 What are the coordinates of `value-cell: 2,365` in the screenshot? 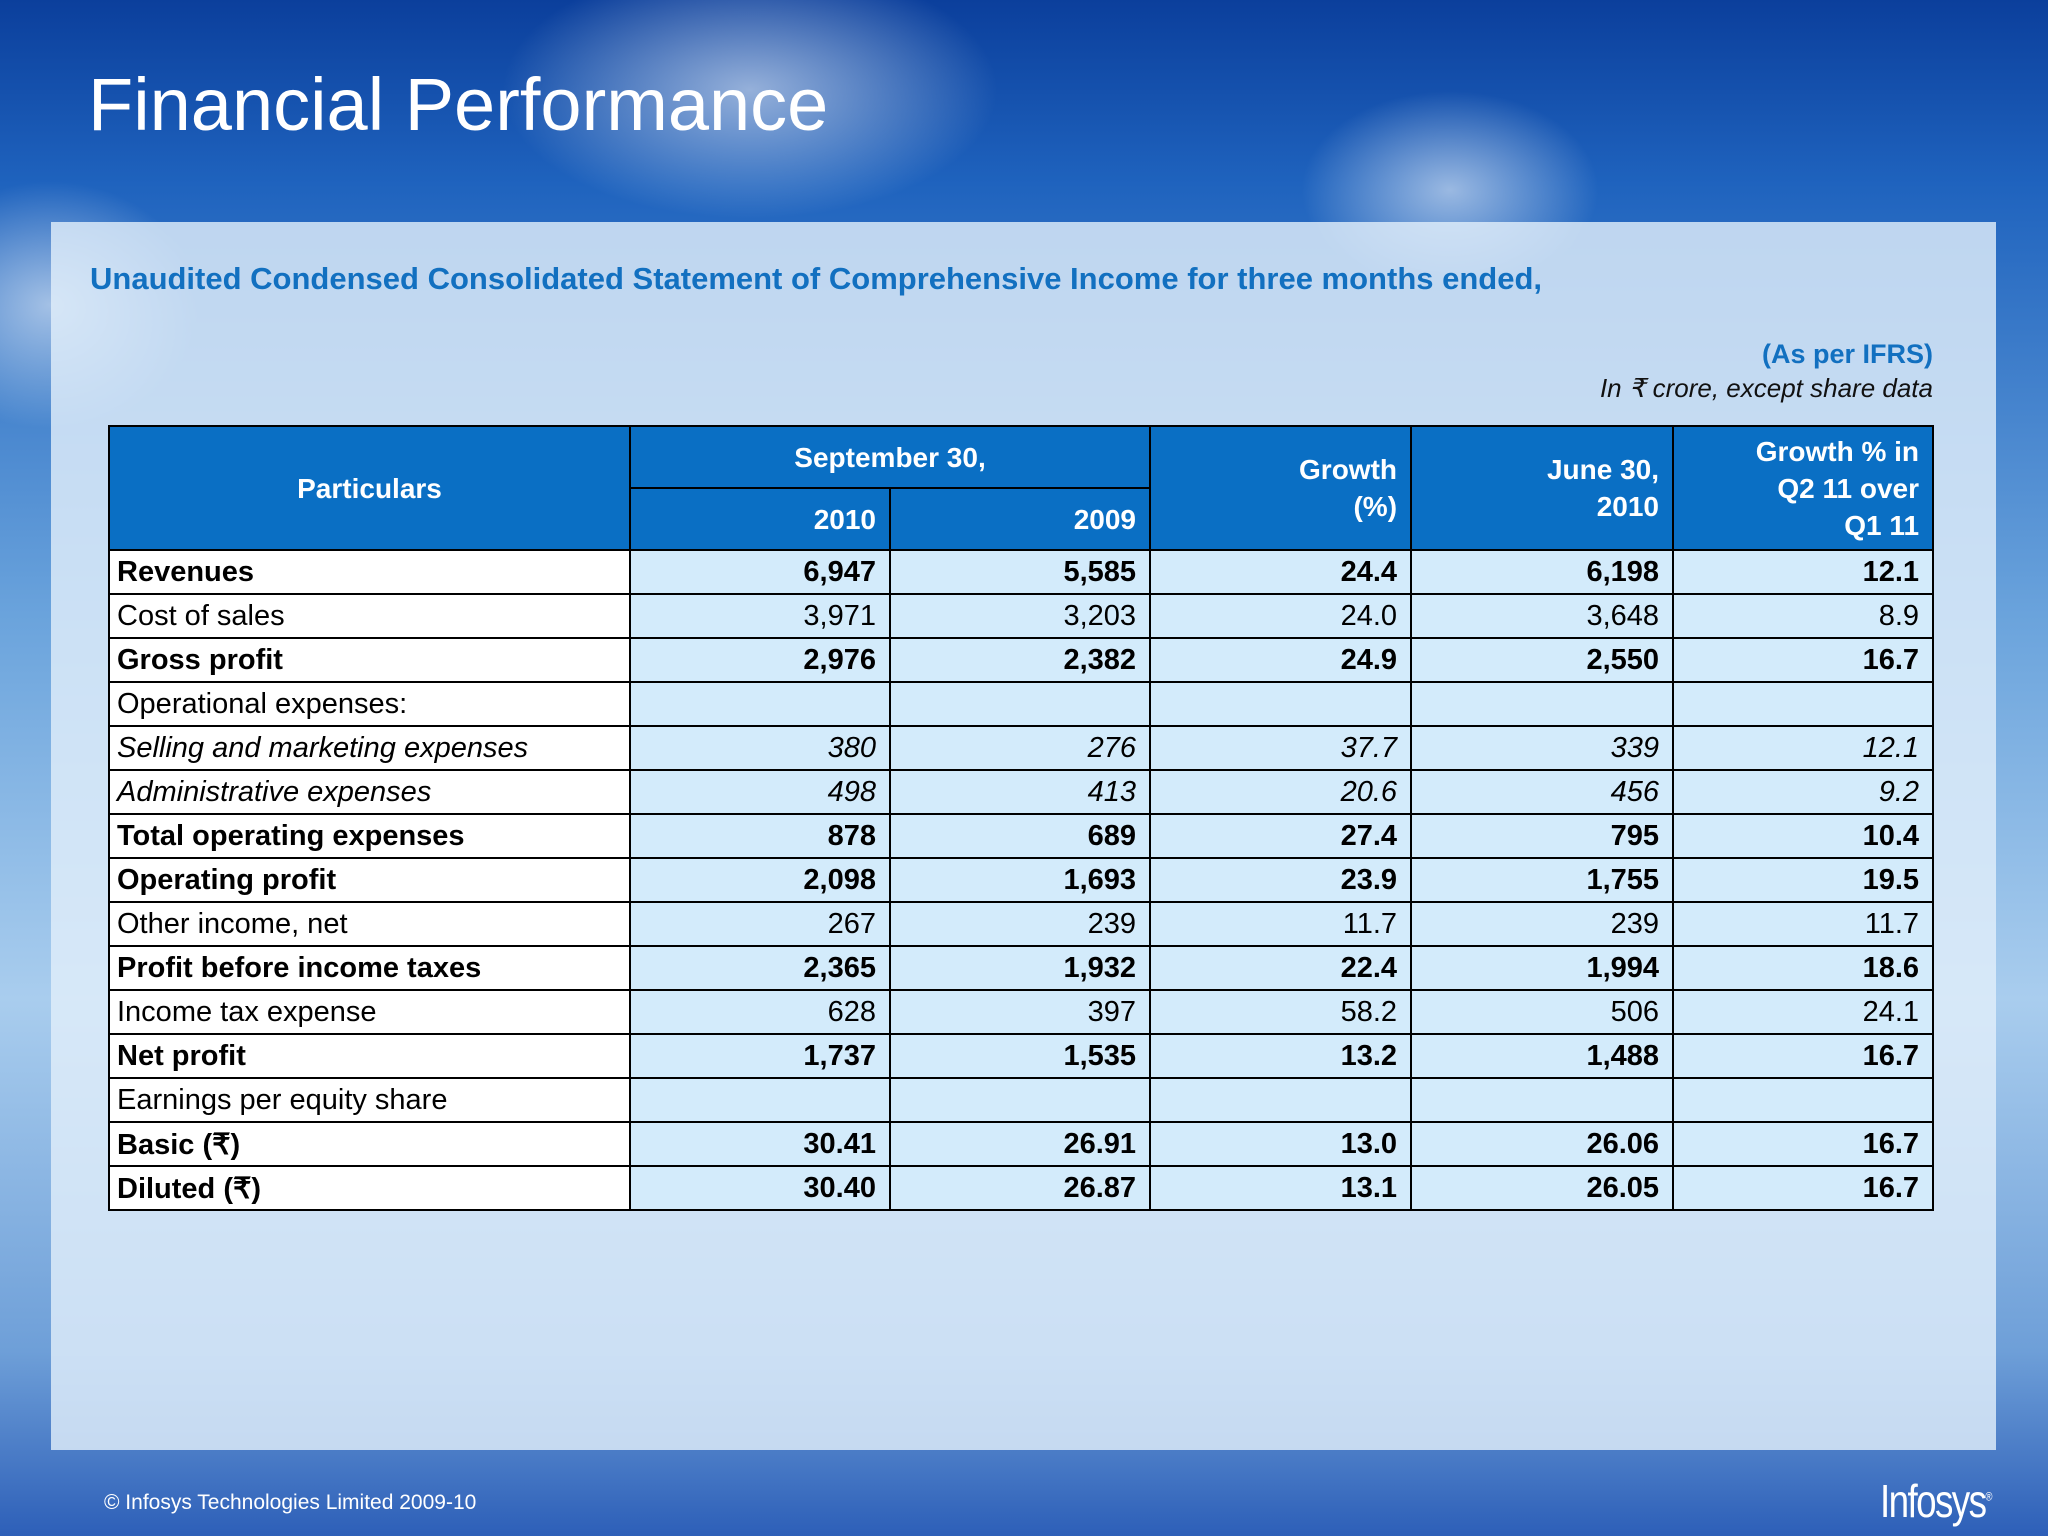 It's located at (760, 968).